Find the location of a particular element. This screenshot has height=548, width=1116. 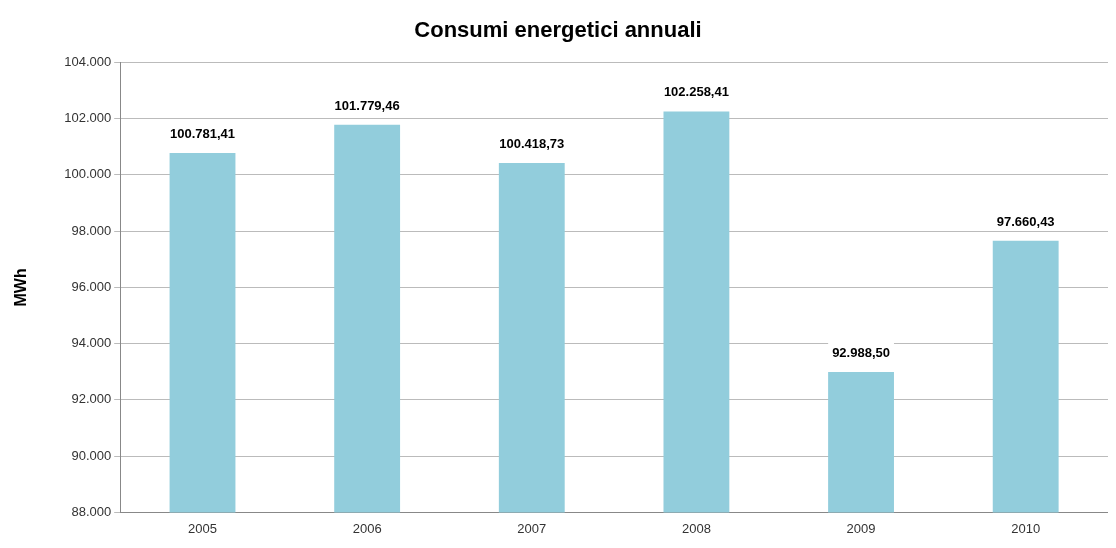

y-tick-label: 88.000 is located at coordinates (91, 511).